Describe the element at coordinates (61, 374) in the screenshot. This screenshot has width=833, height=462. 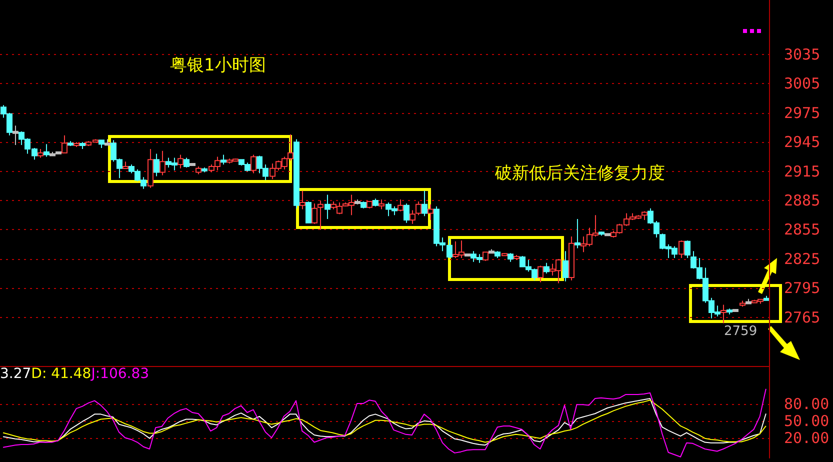
I see `annotation: D: 41.48` at that location.